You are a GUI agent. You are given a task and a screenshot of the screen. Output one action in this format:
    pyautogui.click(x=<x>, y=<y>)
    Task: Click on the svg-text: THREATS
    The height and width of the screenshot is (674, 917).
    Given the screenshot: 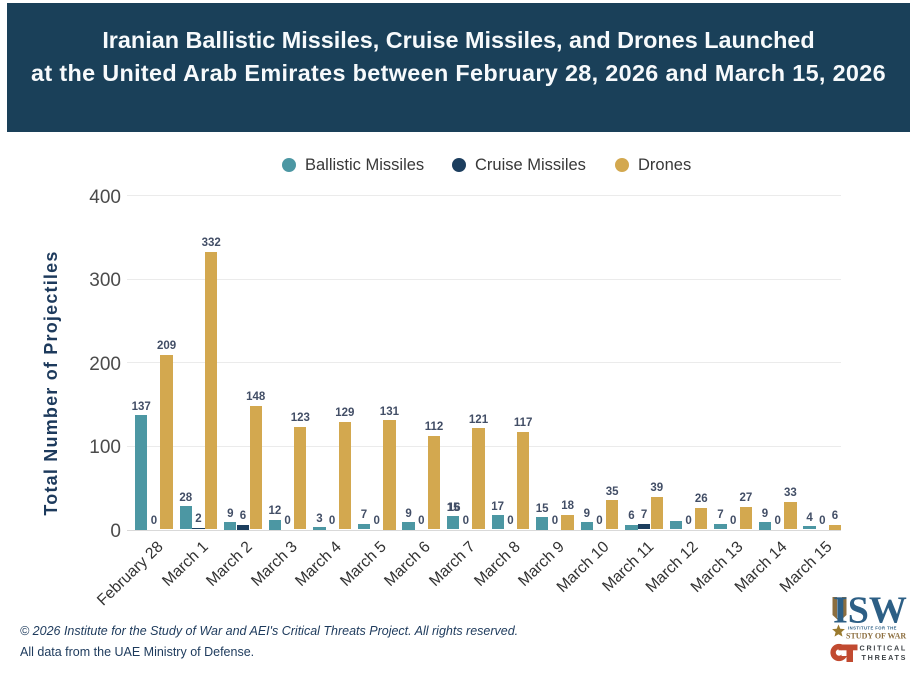 What is the action you would take?
    pyautogui.click(x=885, y=657)
    